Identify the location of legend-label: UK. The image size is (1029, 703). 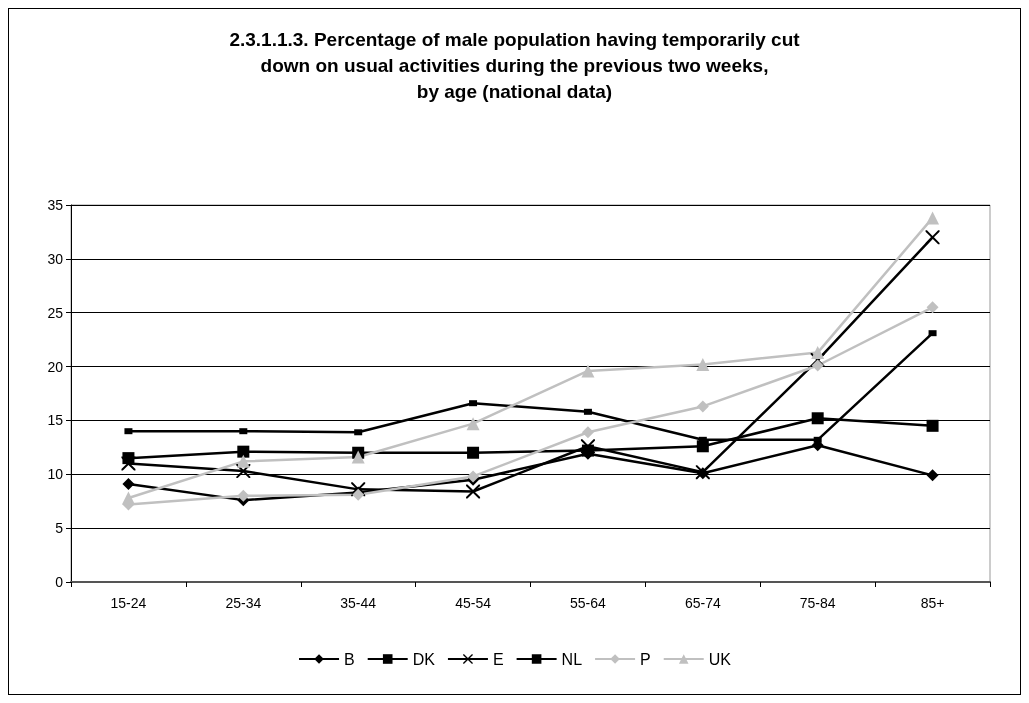
(720, 659).